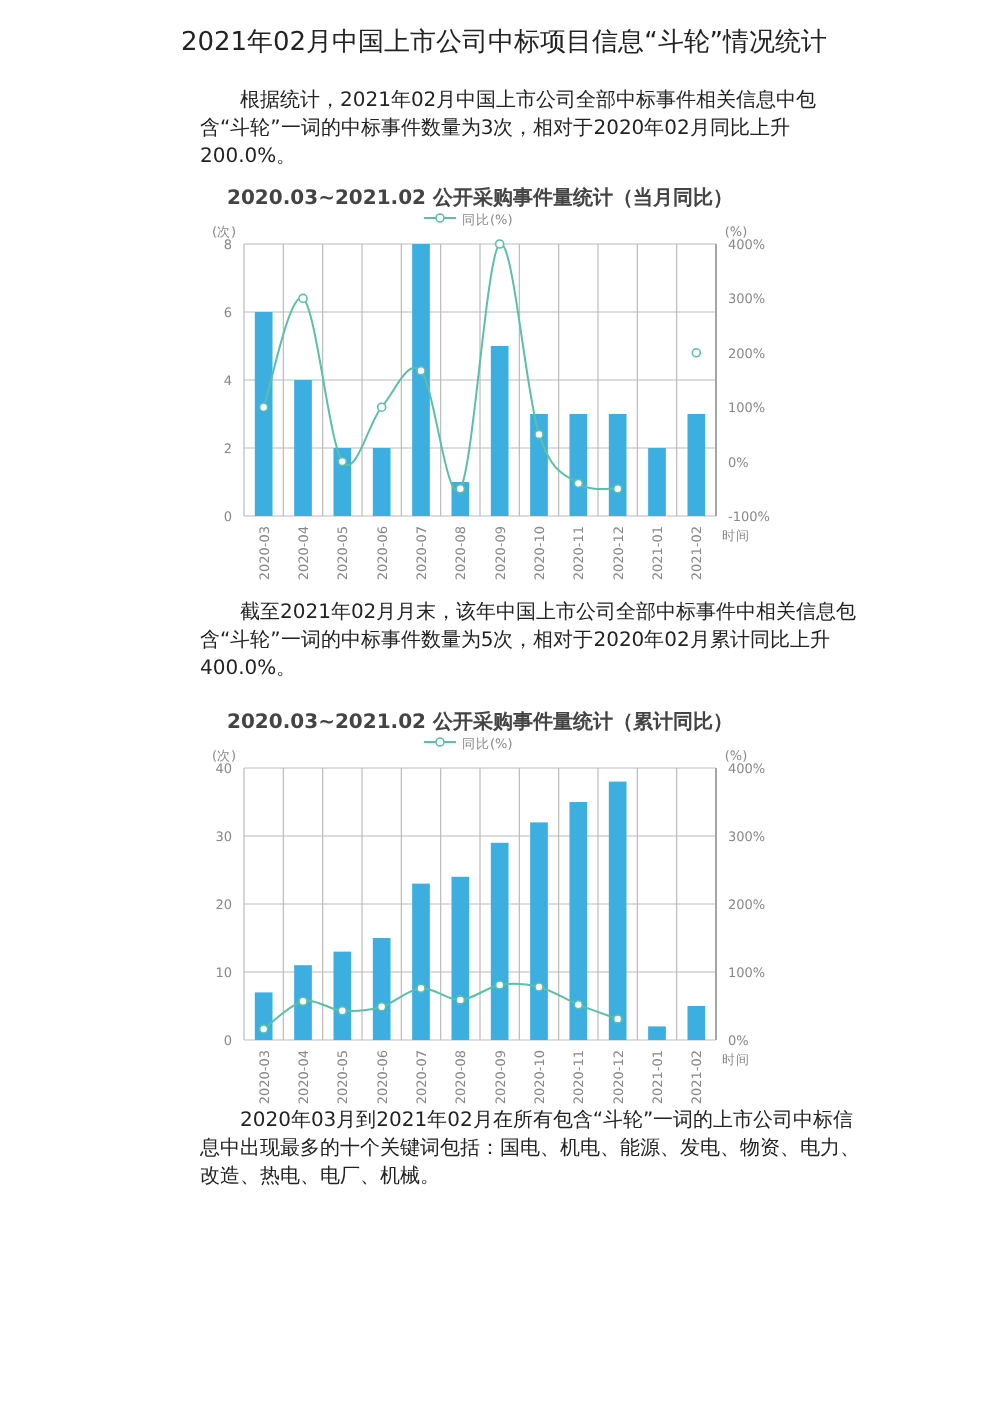 The image size is (1008, 1426). What do you see at coordinates (480, 722) in the screenshot?
I see `chart-title: 2020.03~2021.02 公开采购事件量统计（累计同比）` at bounding box center [480, 722].